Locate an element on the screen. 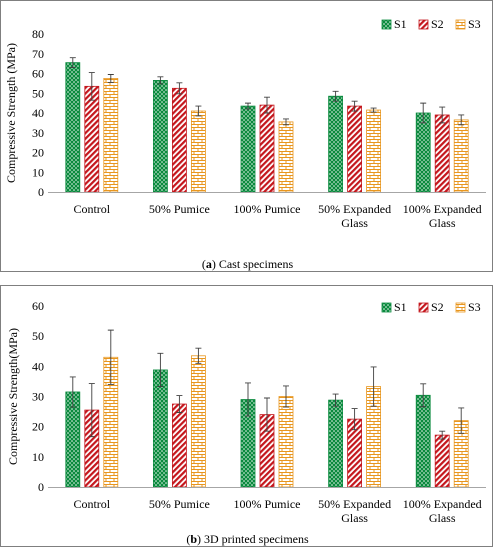 This screenshot has width=493, height=550. cb-ytick-label: 20 is located at coordinates (38, 427).